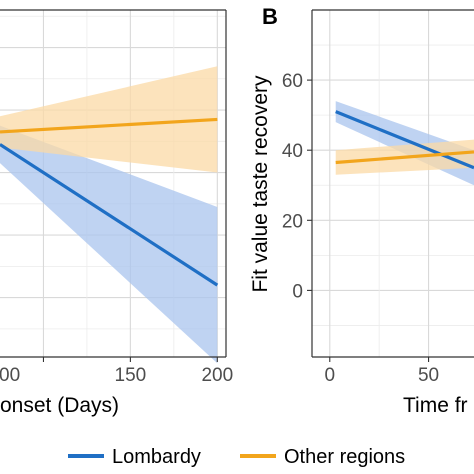 This screenshot has width=474, height=474. Describe the element at coordinates (217, 375) in the screenshot. I see `panel-a-x-tick-label-2: 200` at that location.